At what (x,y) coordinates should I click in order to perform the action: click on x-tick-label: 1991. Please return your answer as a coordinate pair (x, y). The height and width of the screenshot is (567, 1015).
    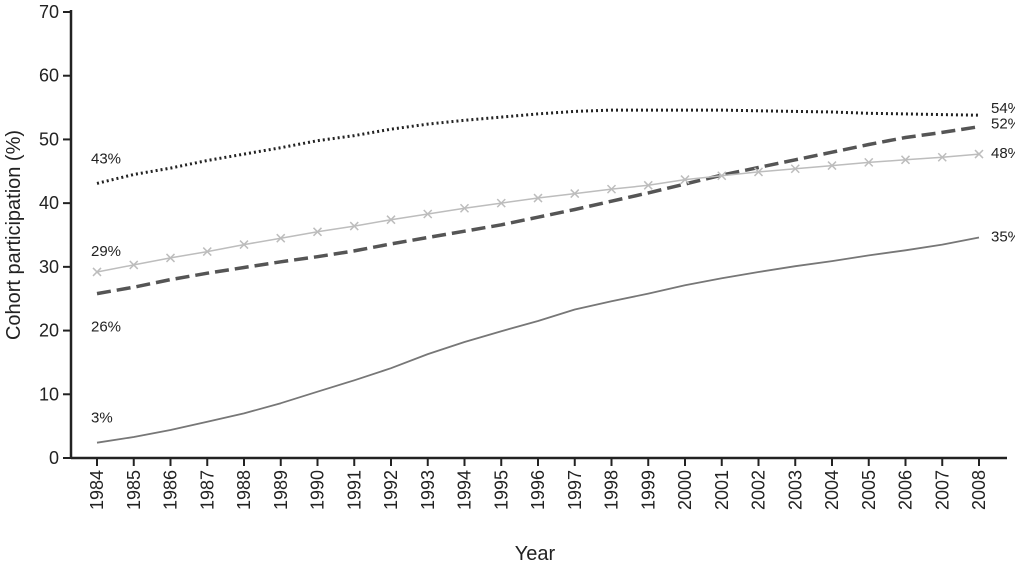
    Looking at the image, I should click on (354, 490).